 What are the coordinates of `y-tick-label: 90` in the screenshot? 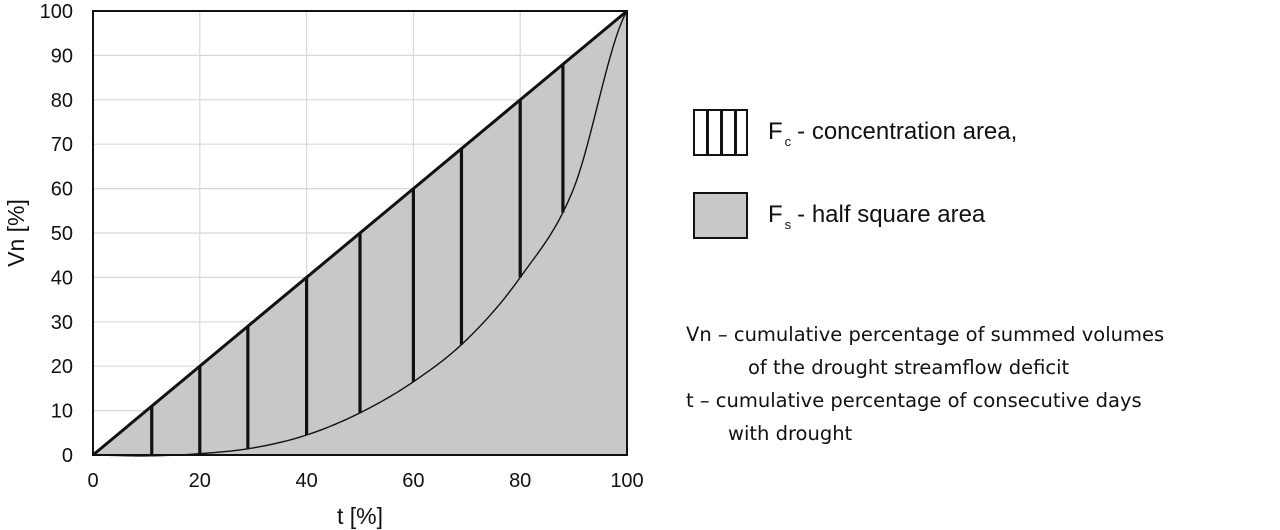 It's located at (62, 56).